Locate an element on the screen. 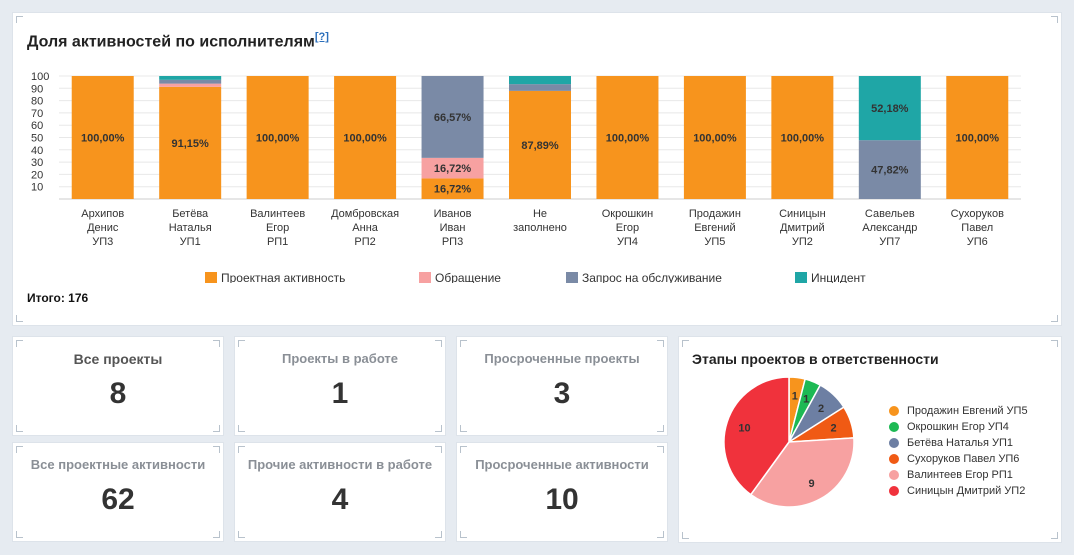  x-tick-label: Александр is located at coordinates (889, 228).